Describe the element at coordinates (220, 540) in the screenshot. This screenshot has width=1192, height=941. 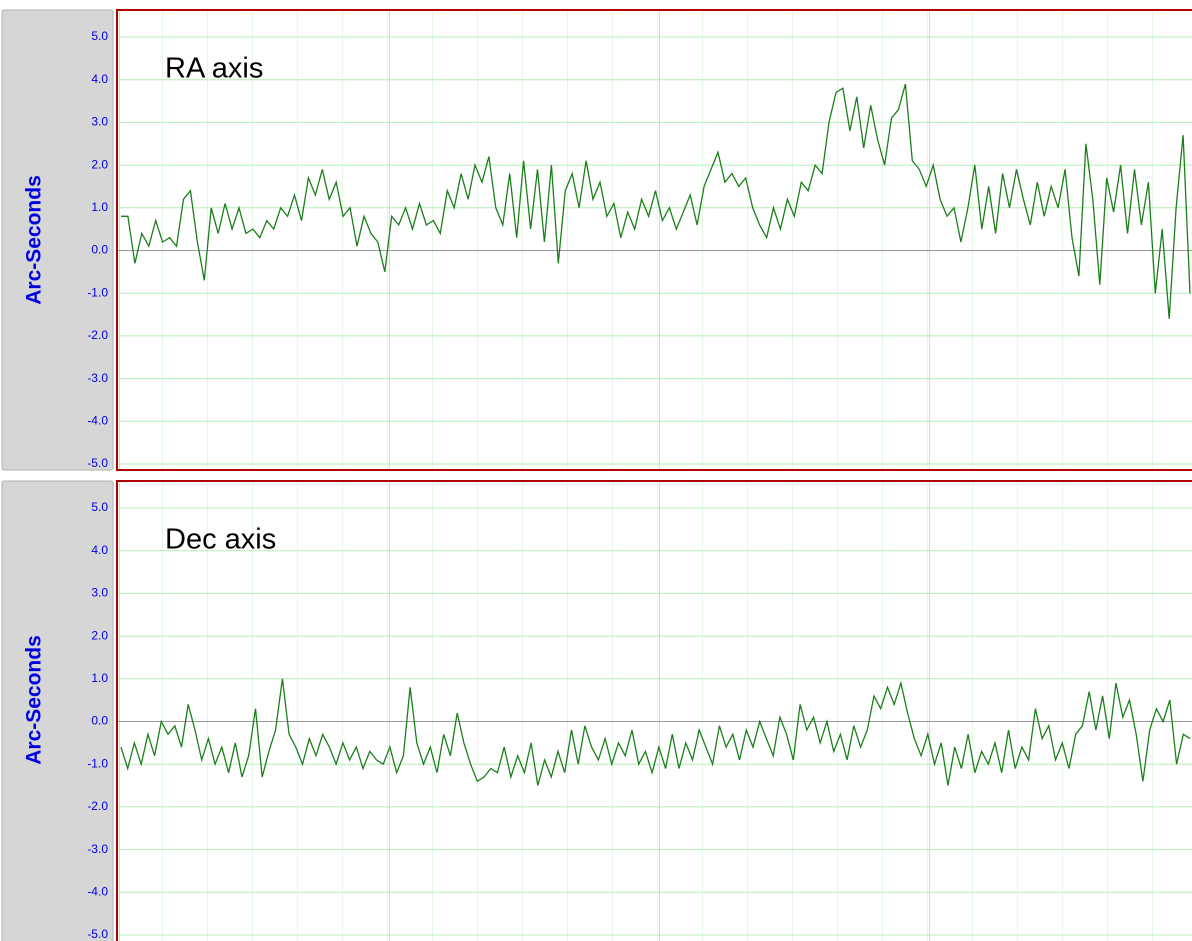
I see `chart-title: Dec axis` at that location.